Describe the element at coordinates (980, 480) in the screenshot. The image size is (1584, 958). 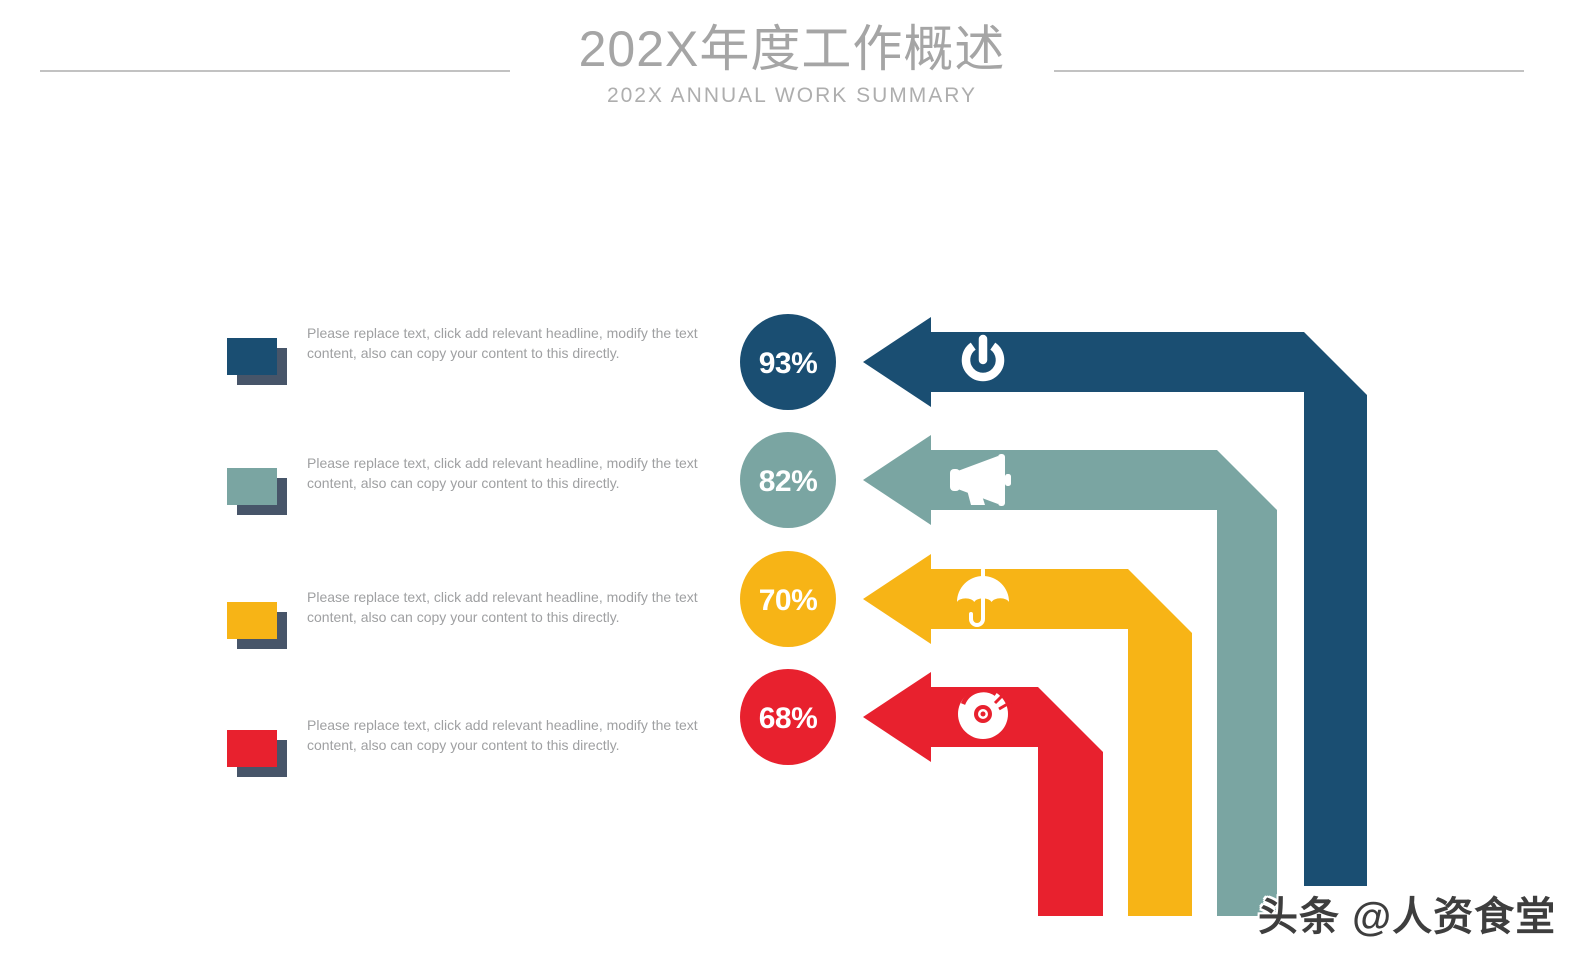
I see `megaphone-icon` at that location.